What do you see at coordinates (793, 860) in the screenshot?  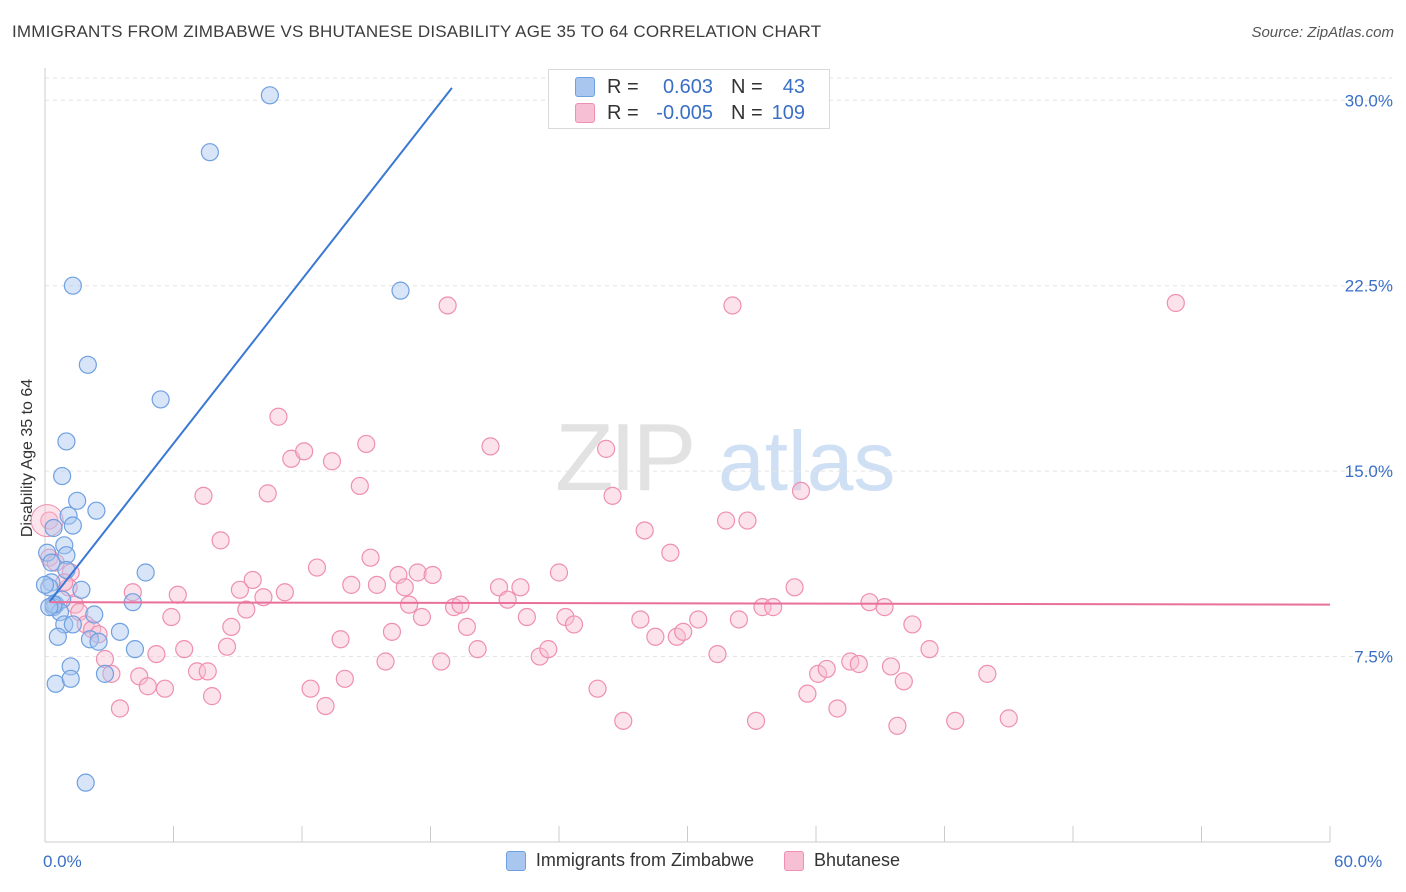 I see `legend-swatch-pink` at bounding box center [793, 860].